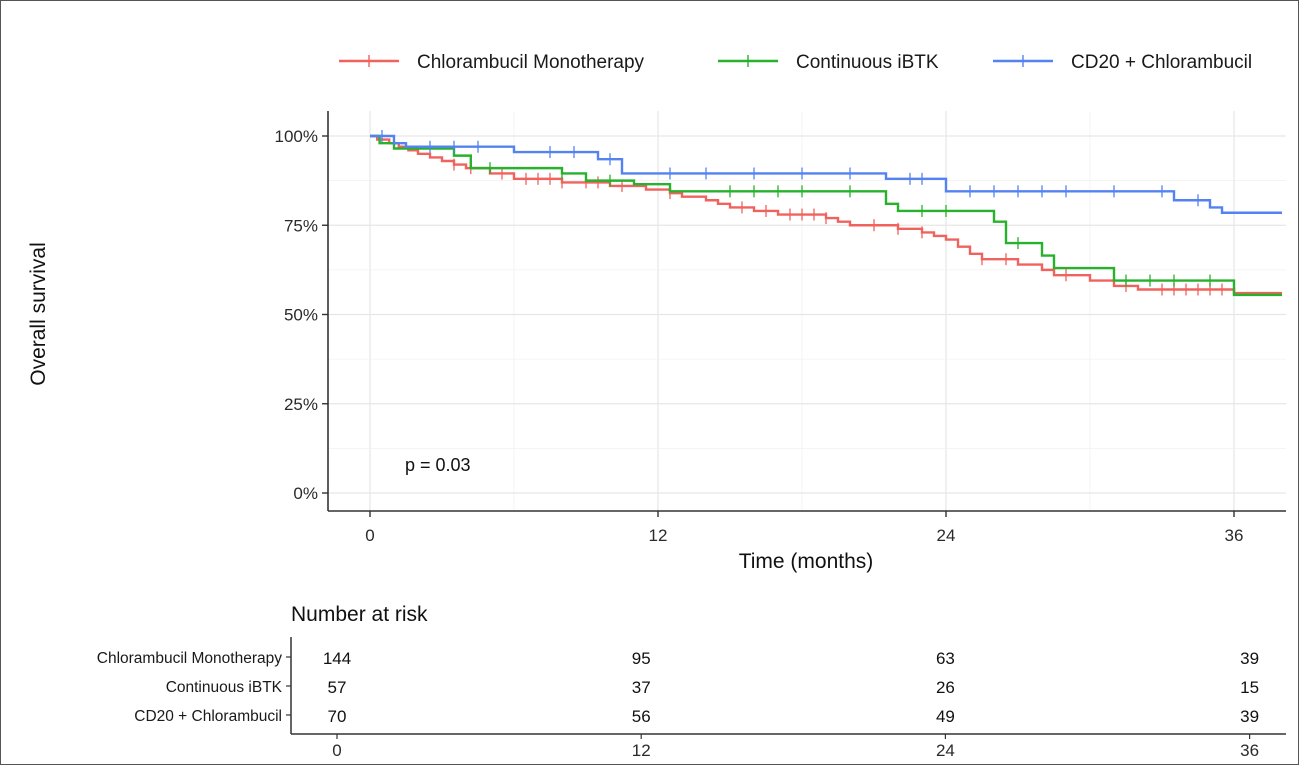  What do you see at coordinates (296, 136) in the screenshot?
I see `y-tick-label: 100%` at bounding box center [296, 136].